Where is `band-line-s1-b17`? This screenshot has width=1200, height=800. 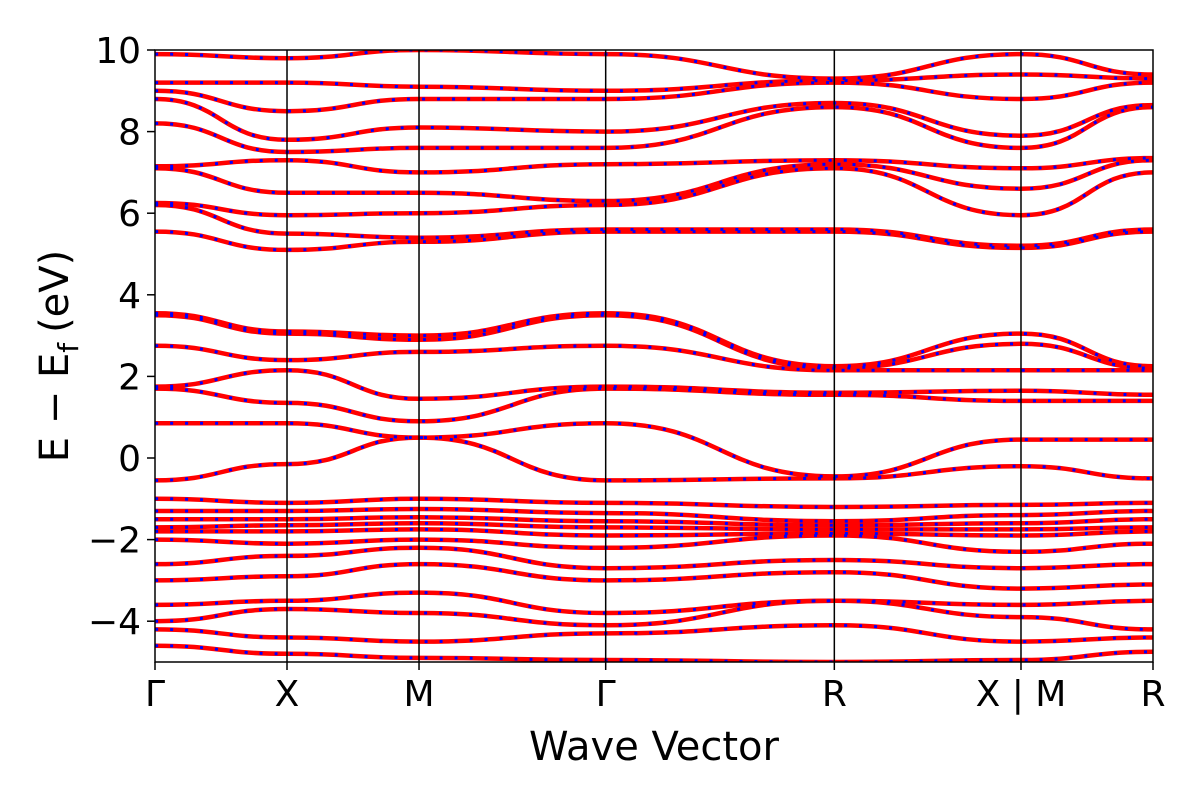 band-line-s1-b17 is located at coordinates (654, 341).